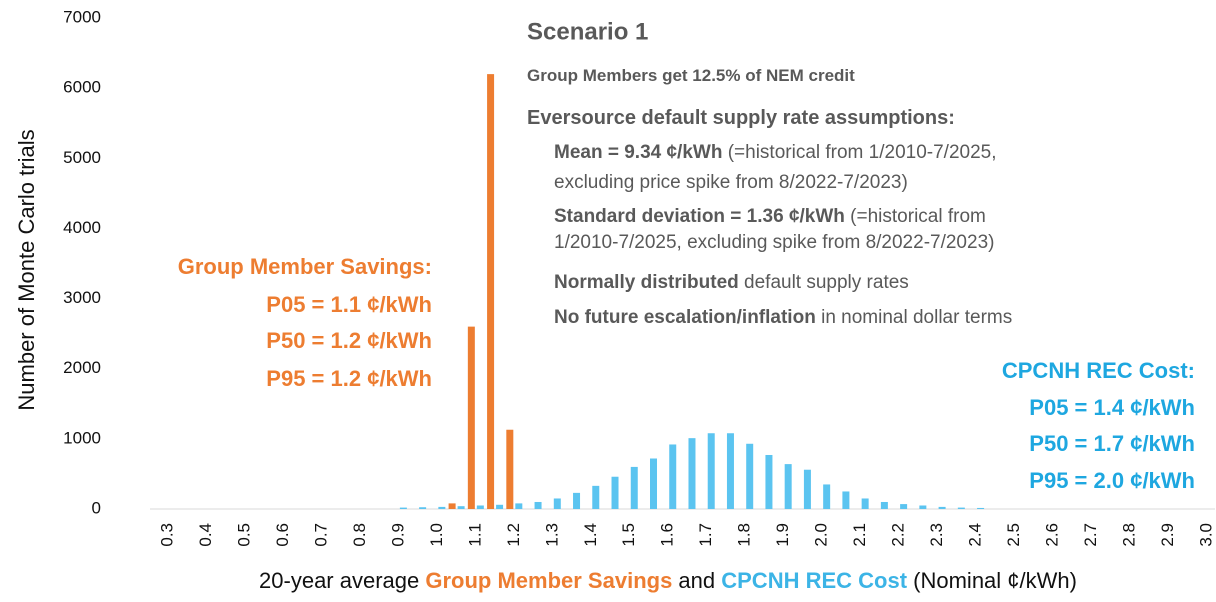 This screenshot has width=1216, height=602. I want to click on note-line: Group Members get 12.5% of NEM credit, so click(691, 75).